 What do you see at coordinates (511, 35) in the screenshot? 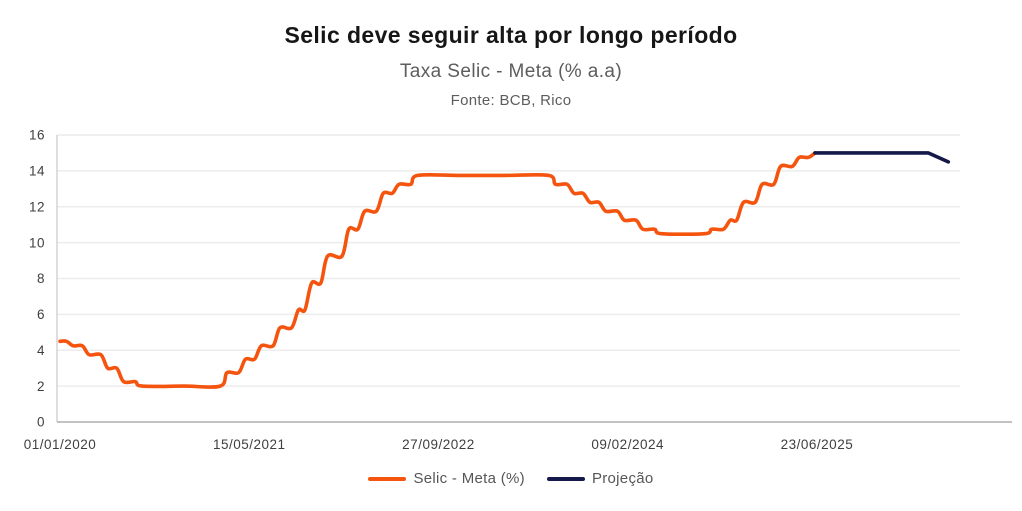
I see `chart-title: Selic deve seguir alta por longo período` at bounding box center [511, 35].